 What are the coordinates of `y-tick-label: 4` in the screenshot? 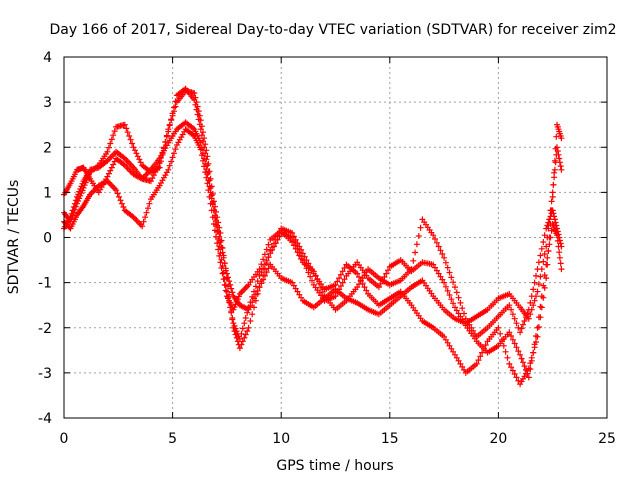 It's located at (47, 58).